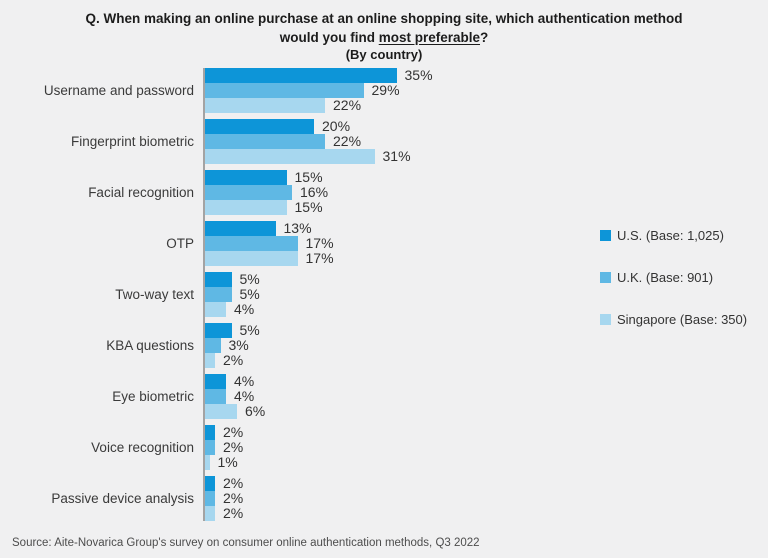 This screenshot has height=558, width=768. Describe the element at coordinates (255, 411) in the screenshot. I see `bar-value-label: 6%` at that location.